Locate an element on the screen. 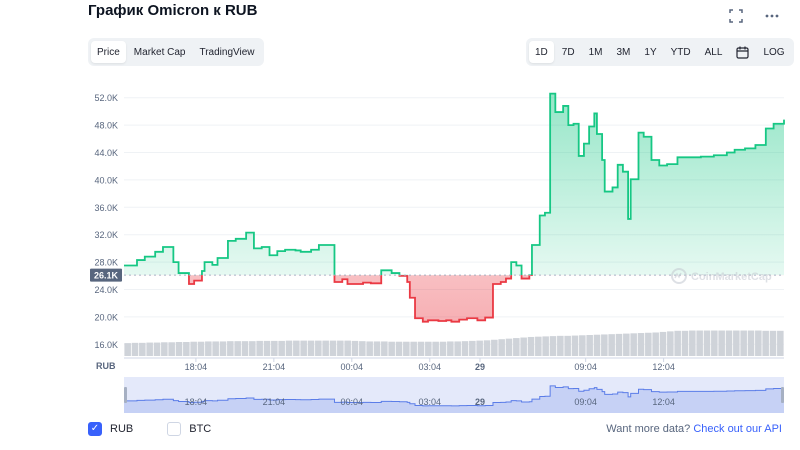 The image size is (800, 450). price-line-down is located at coordinates (360, 299).